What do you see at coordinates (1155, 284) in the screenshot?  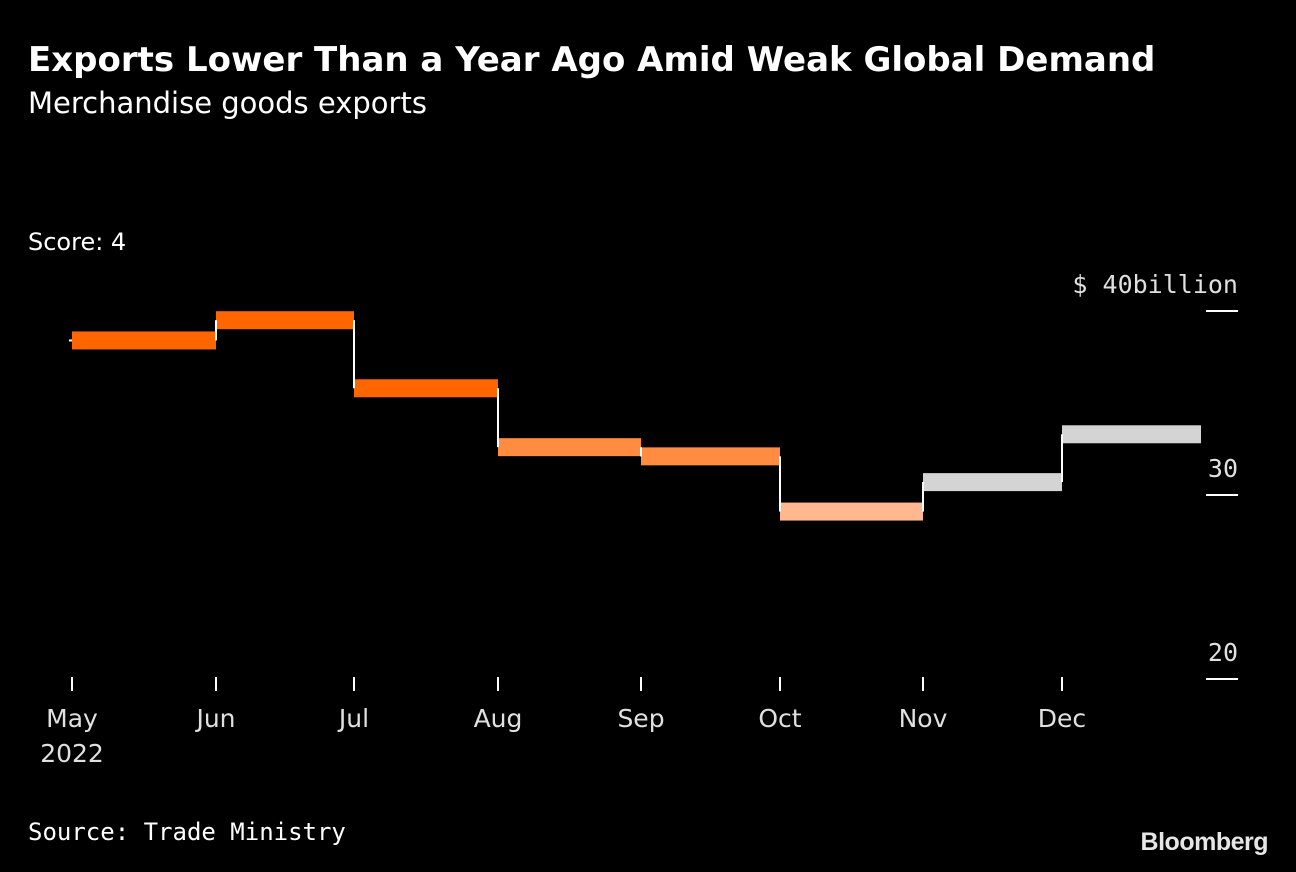 I see `y-tick-label: $ 40billion` at bounding box center [1155, 284].